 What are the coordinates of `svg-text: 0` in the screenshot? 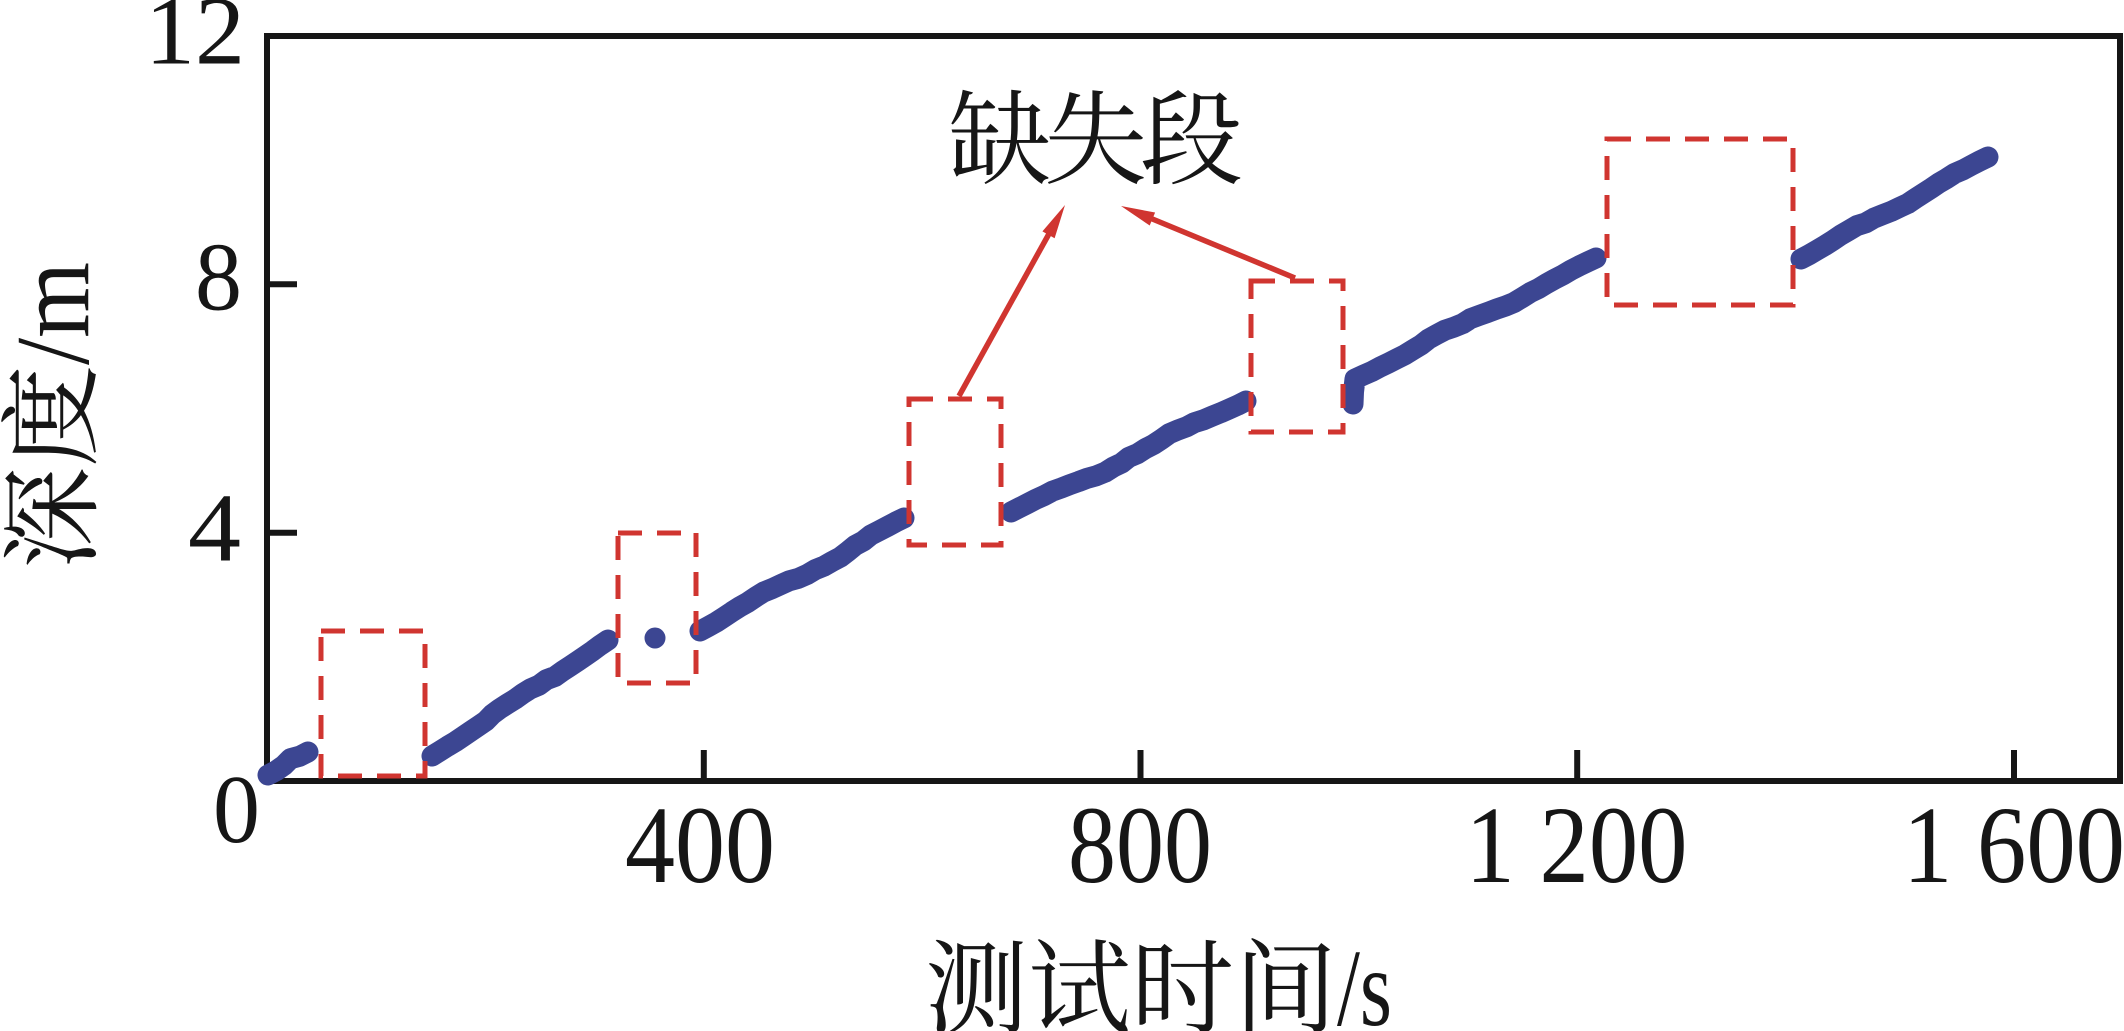 It's located at (236, 810).